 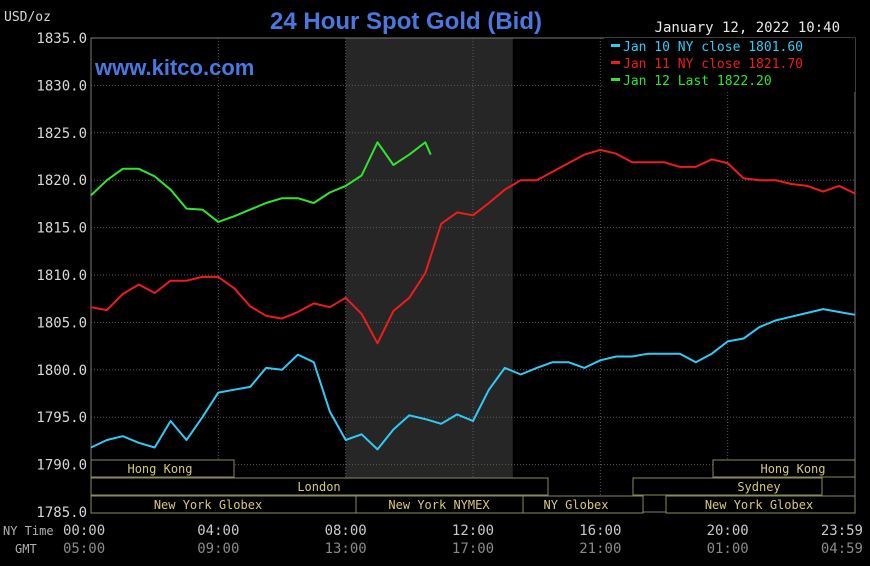 I want to click on x-tick-gmt: 04:59, so click(x=842, y=549).